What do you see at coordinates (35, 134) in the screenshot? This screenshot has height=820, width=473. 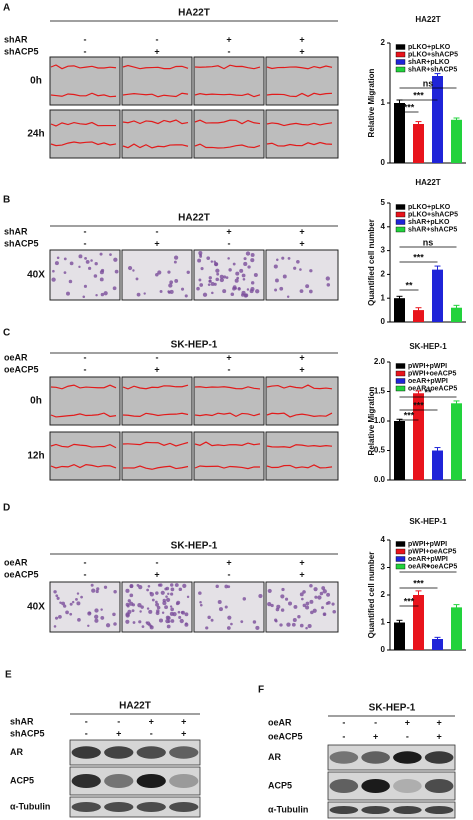 I see `row-time-label: 24h` at bounding box center [35, 134].